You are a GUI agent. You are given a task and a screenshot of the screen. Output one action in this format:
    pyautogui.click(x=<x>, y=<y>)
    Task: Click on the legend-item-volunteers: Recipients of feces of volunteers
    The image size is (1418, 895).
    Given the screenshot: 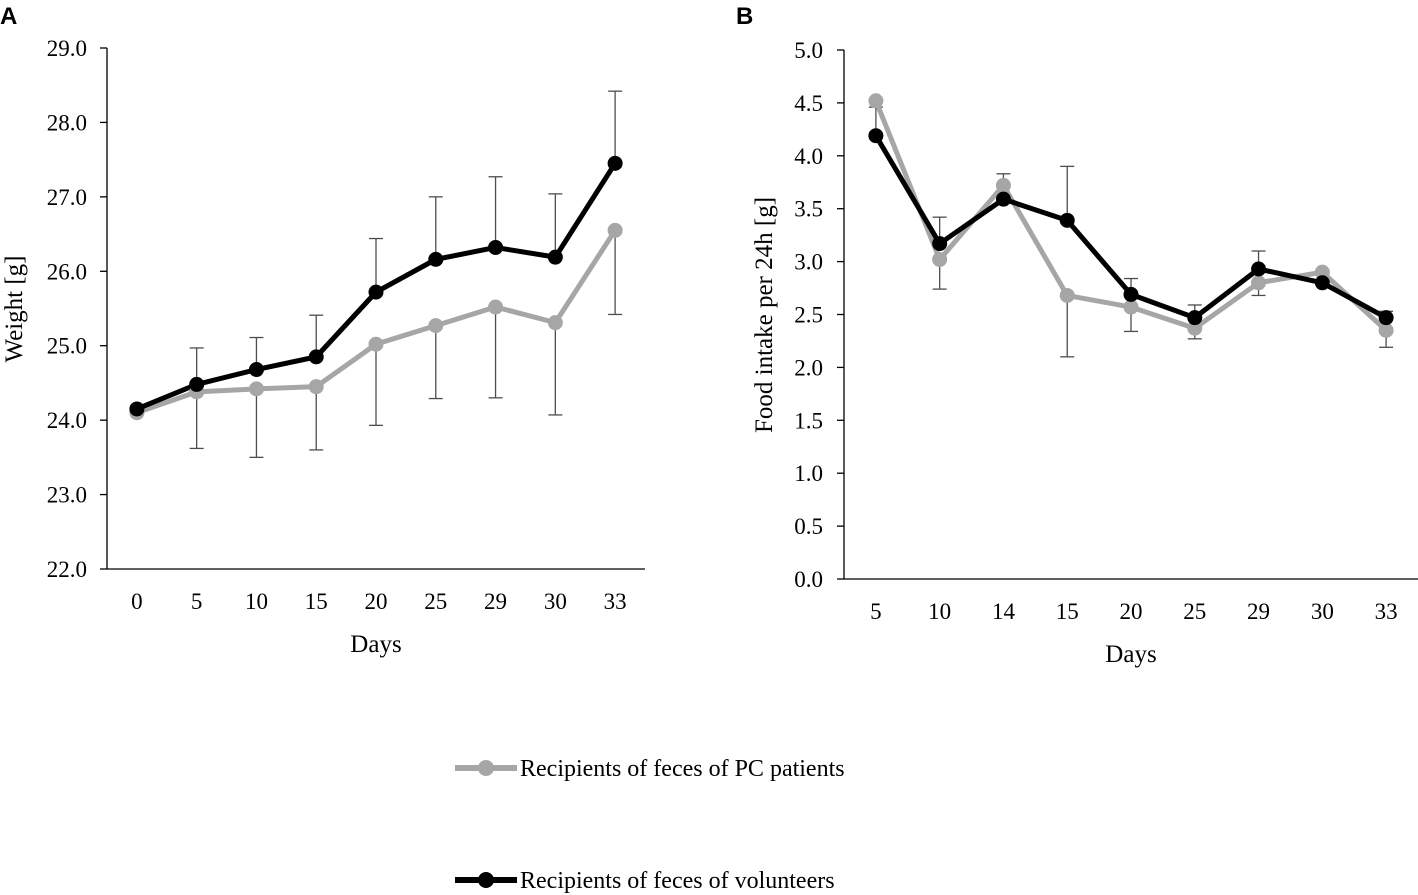 What is the action you would take?
    pyautogui.click(x=645, y=881)
    